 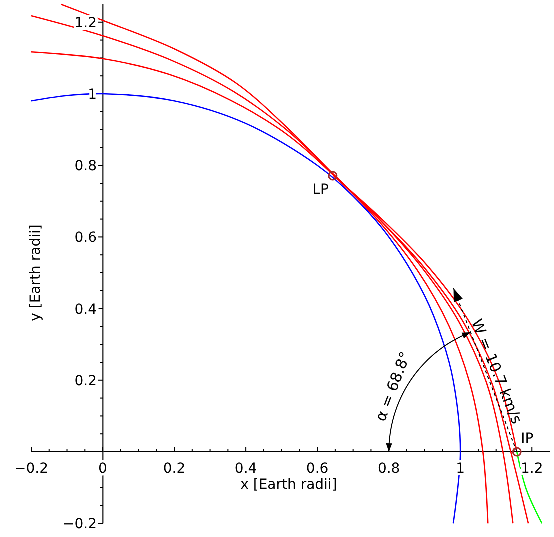 I want to click on x-tick-label: 1.2, so click(x=532, y=469).